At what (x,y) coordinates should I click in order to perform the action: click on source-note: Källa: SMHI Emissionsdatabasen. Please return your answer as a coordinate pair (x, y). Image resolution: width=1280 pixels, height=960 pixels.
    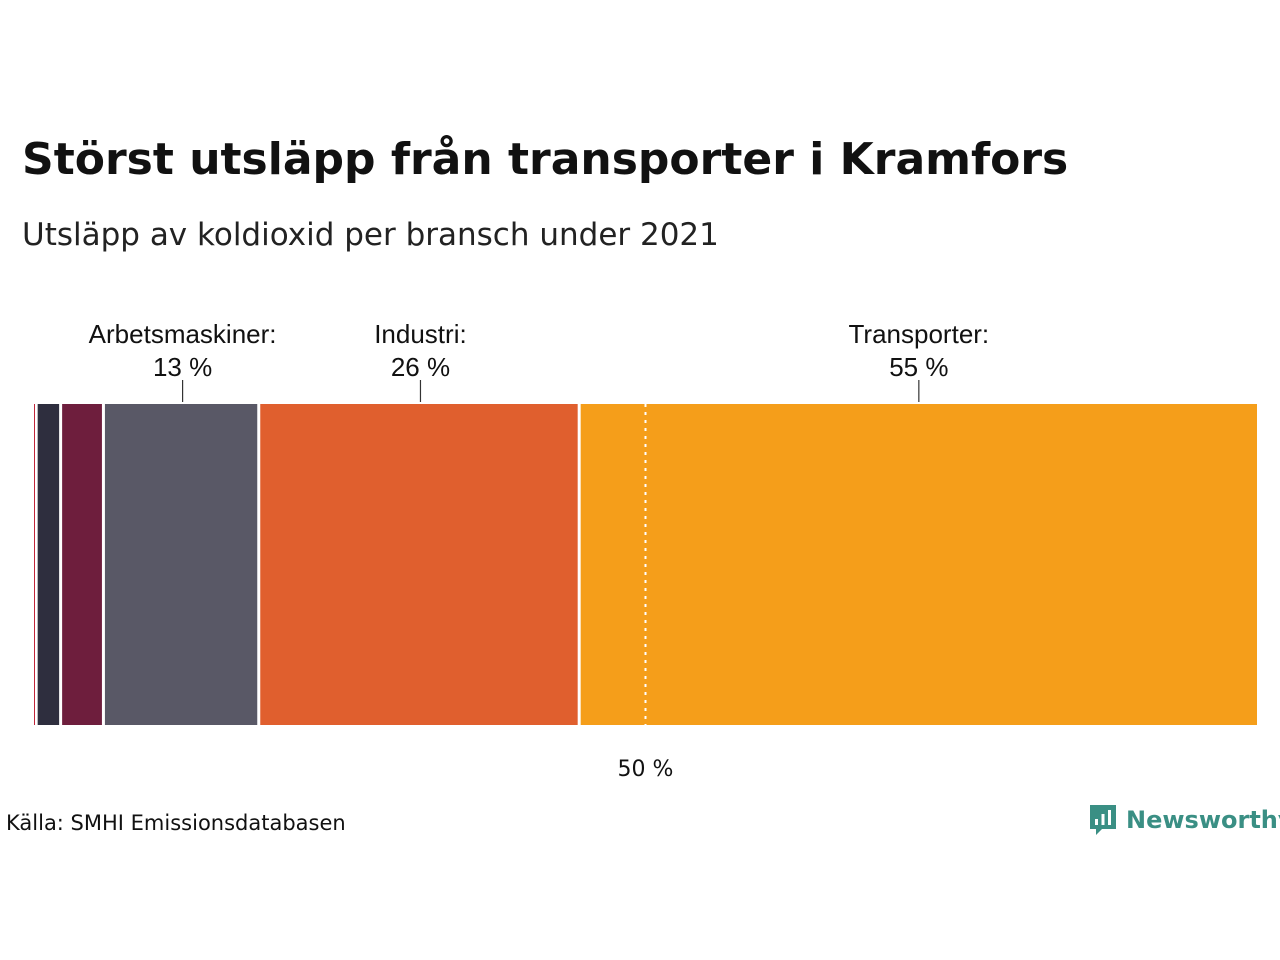
    Looking at the image, I should click on (176, 823).